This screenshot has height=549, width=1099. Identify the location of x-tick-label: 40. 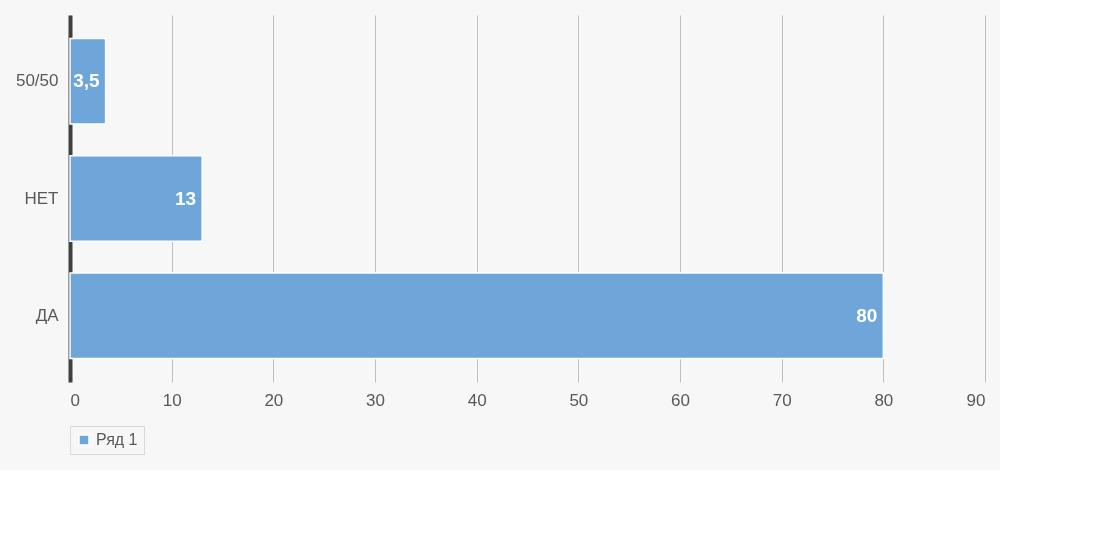
(477, 400).